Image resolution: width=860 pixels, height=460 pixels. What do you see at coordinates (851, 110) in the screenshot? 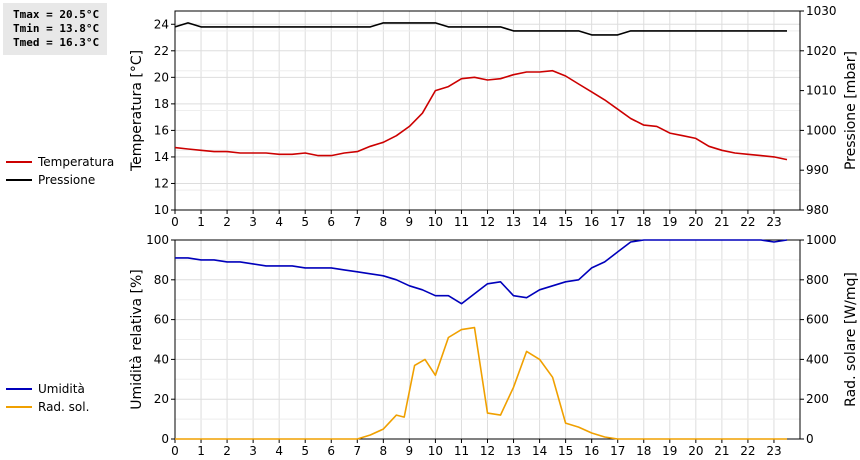
I see `chart1-y2-axis-title: Pressione [mbar]` at bounding box center [851, 110].